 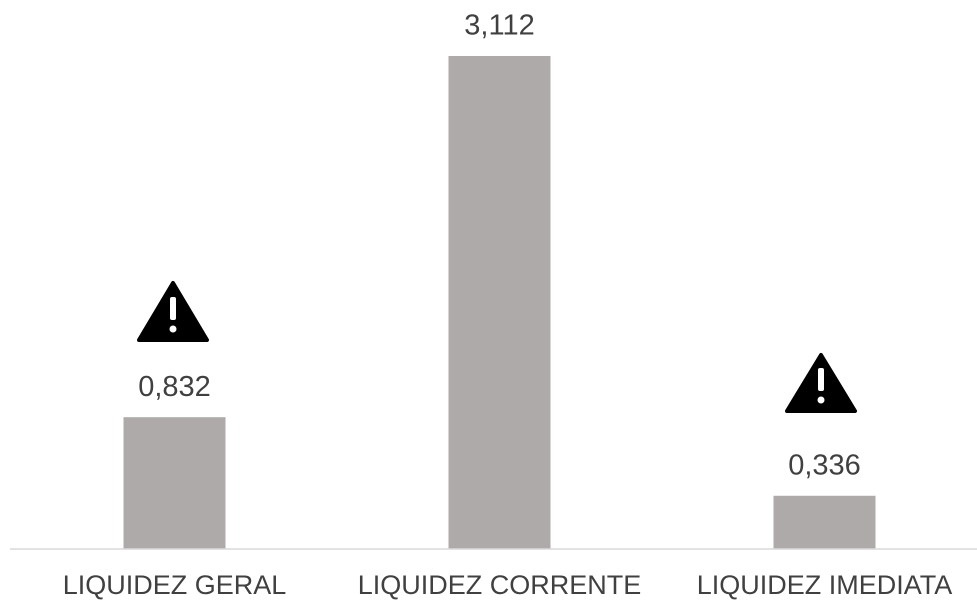 I want to click on x-tick-label: LIQUIDEZ CORRENTE, so click(x=500, y=585).